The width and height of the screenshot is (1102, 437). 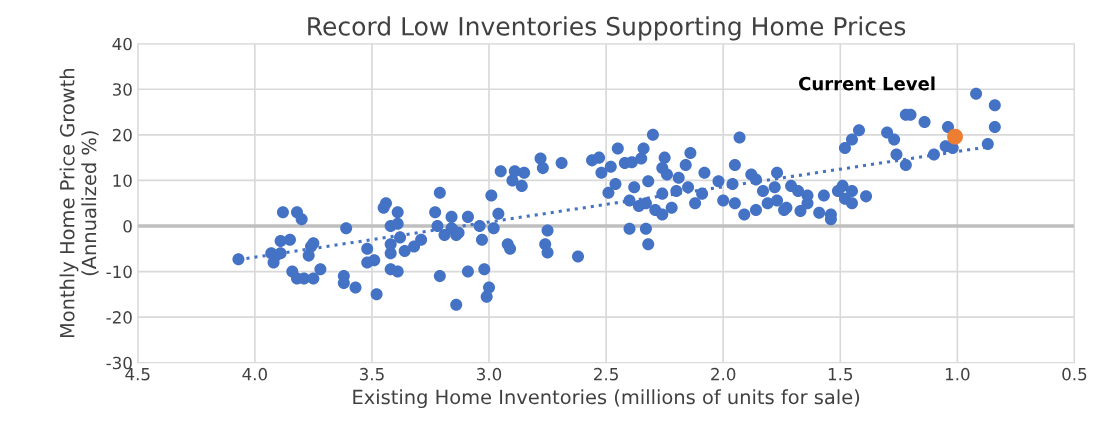 What do you see at coordinates (122, 89) in the screenshot?
I see `y-tick-label: 30` at bounding box center [122, 89].